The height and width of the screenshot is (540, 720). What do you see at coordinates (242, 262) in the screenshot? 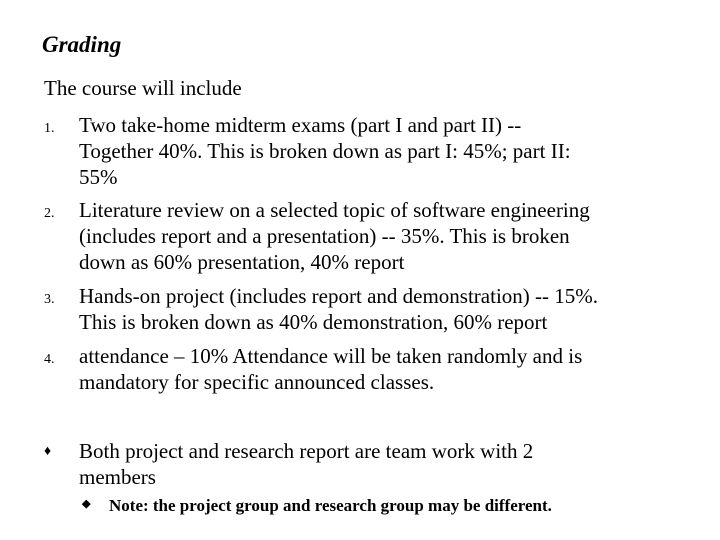
I see `item-line: down as 60% presentation, 40% report` at bounding box center [242, 262].